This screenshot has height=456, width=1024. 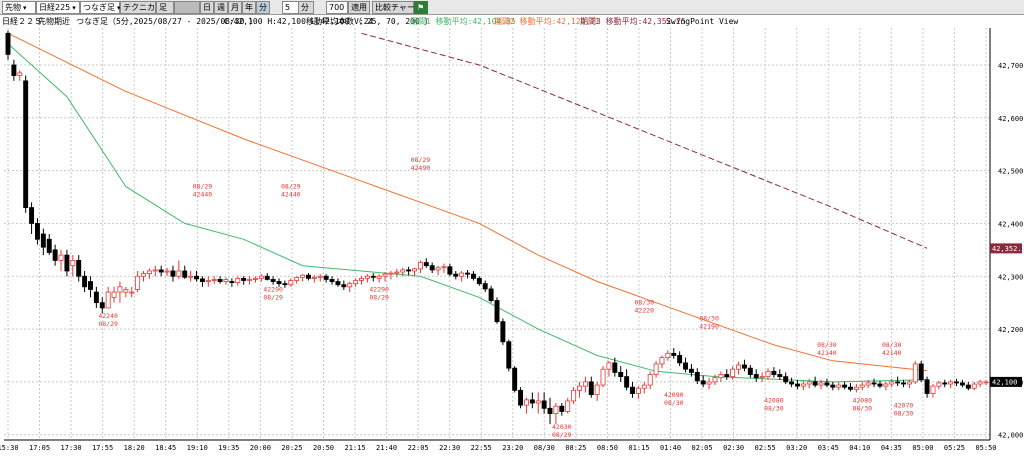 I want to click on x-tick-label: 04:10, so click(x=859, y=448).